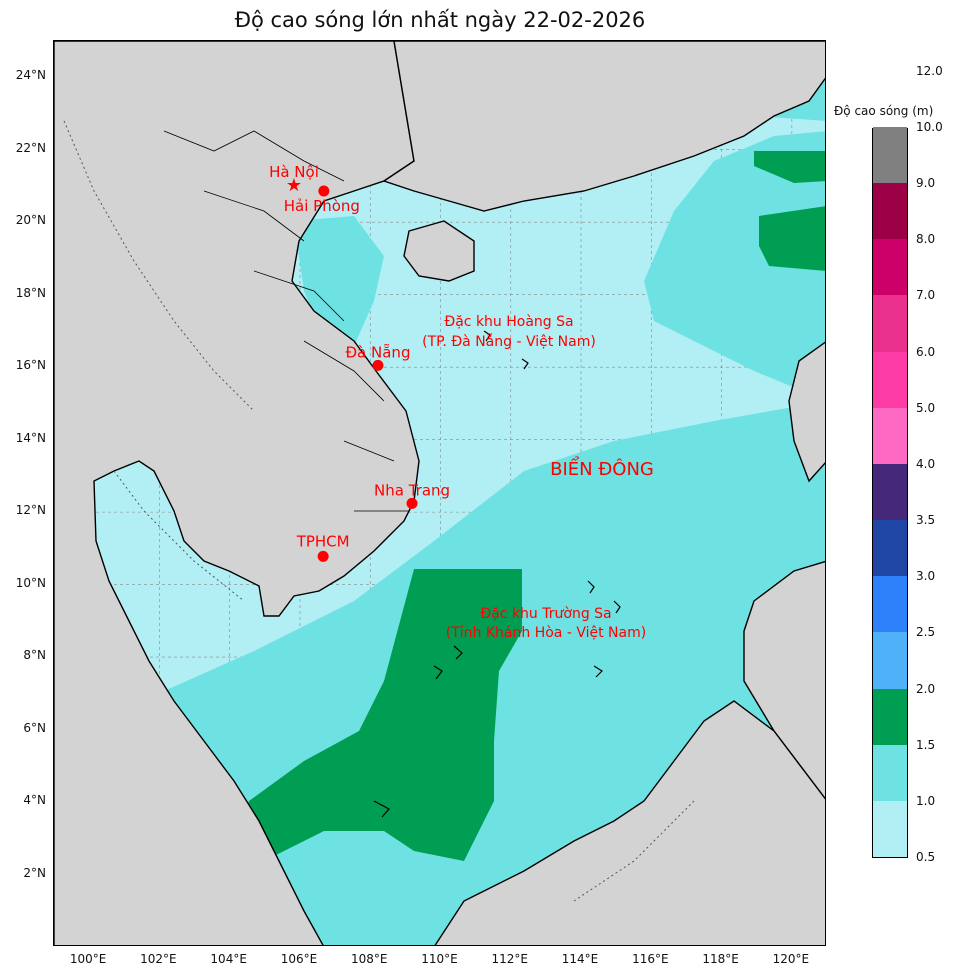  Describe the element at coordinates (926, 183) in the screenshot. I see `colorbar-tick-label: 9.0` at that location.